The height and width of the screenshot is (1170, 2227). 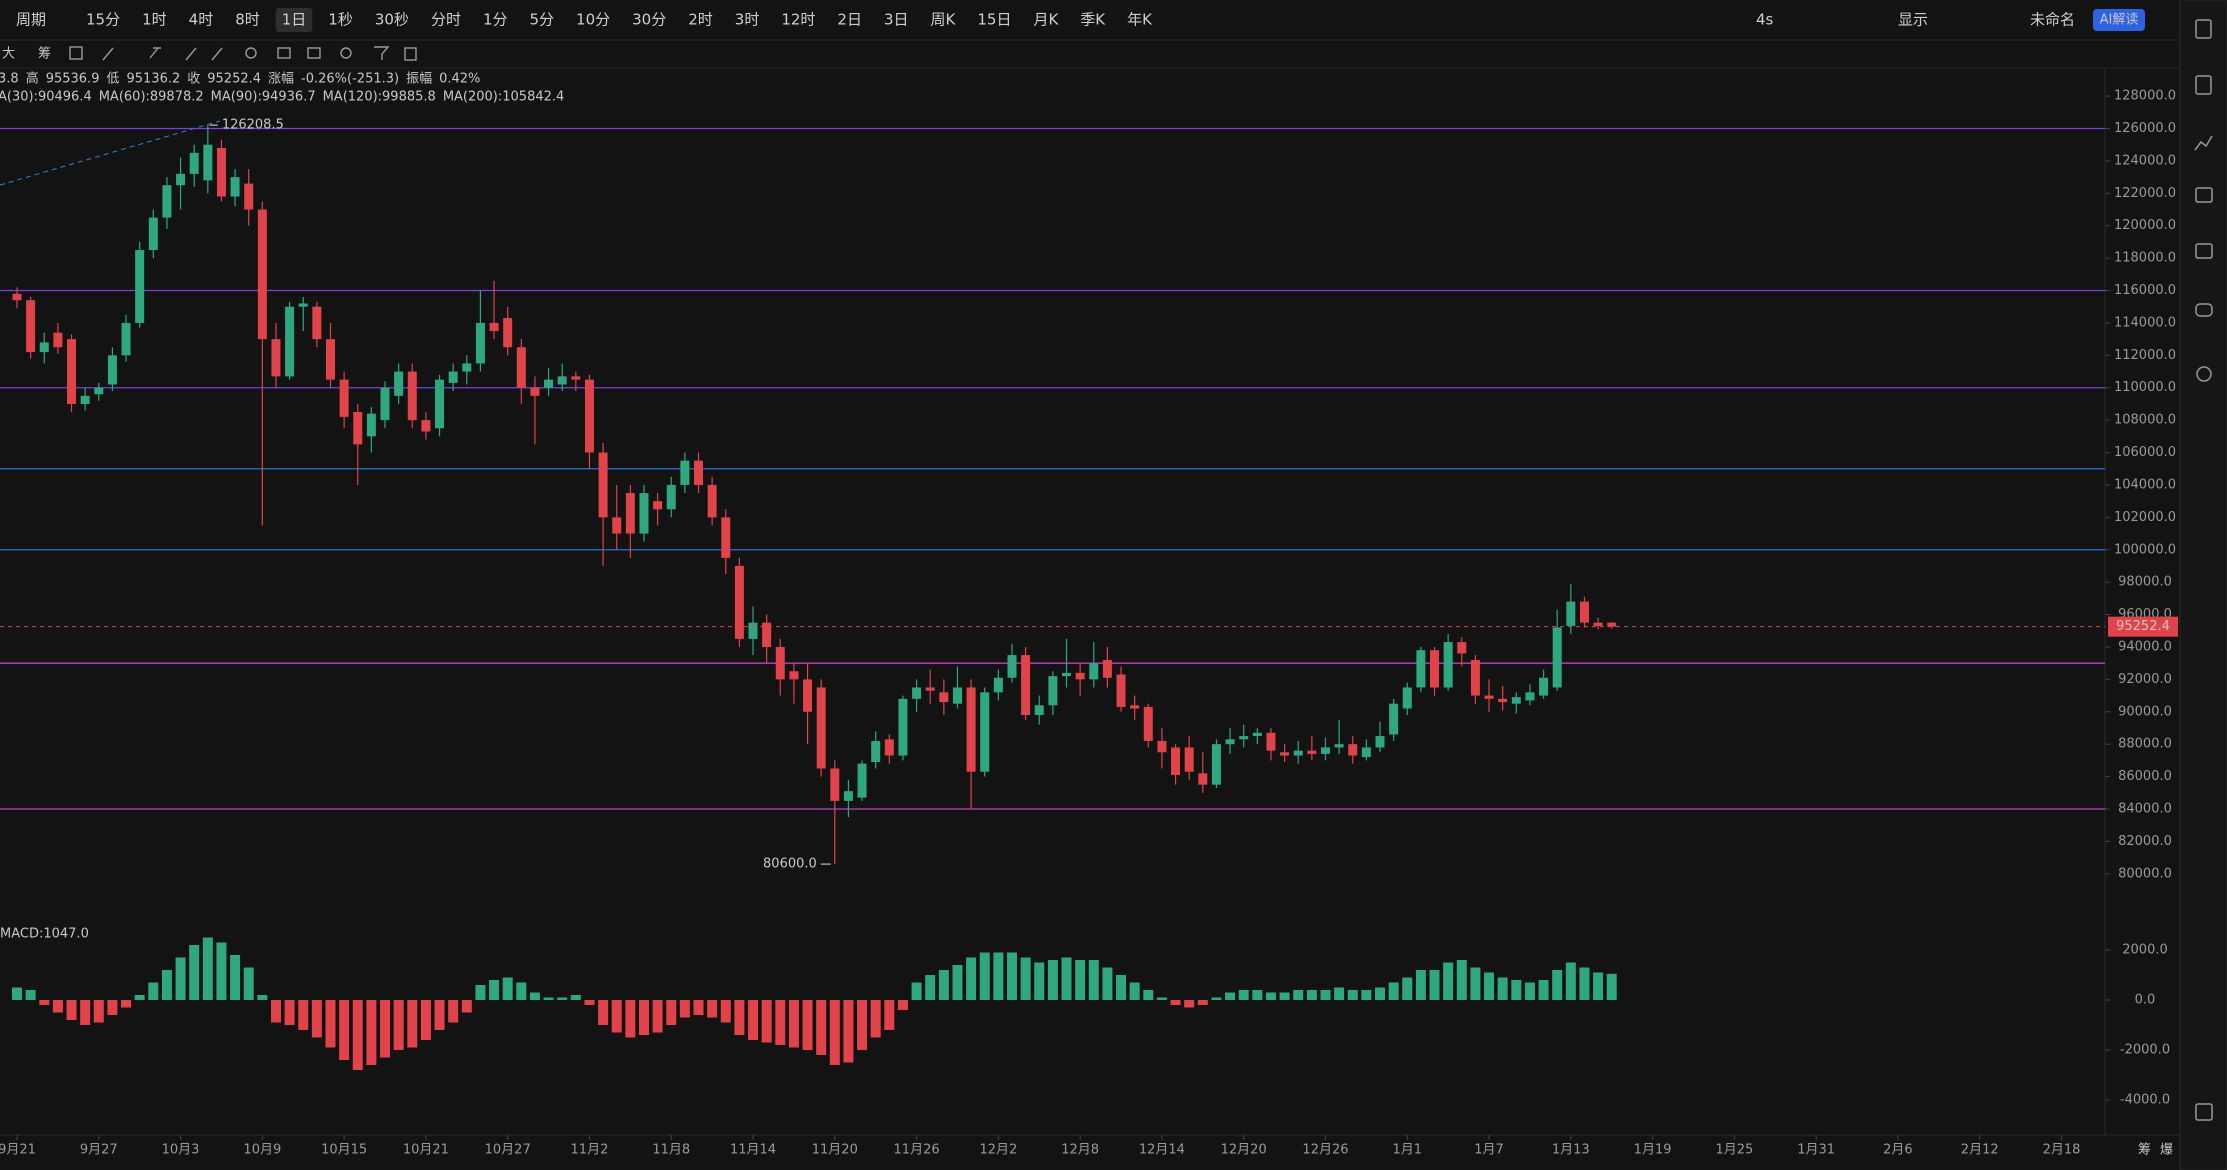 I want to click on period-button: 分时, so click(x=446, y=20).